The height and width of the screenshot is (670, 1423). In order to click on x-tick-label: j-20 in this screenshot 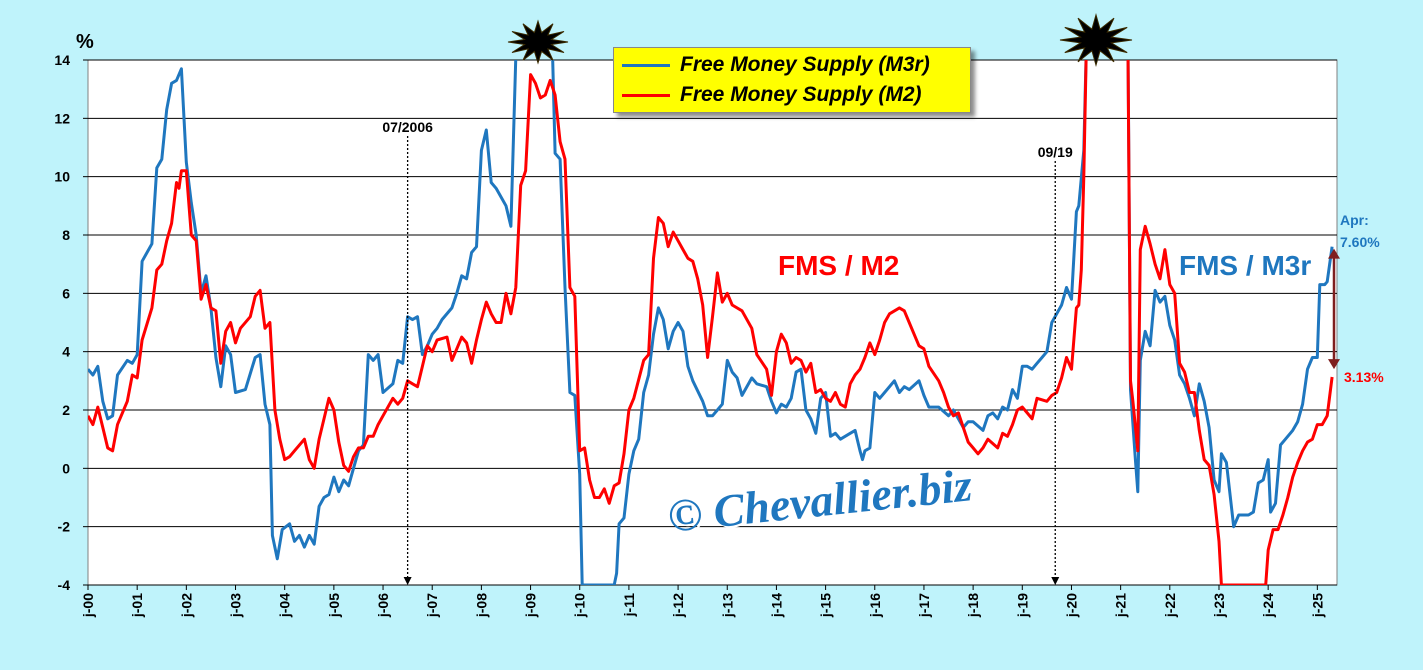, I will do `click(1071, 605)`.